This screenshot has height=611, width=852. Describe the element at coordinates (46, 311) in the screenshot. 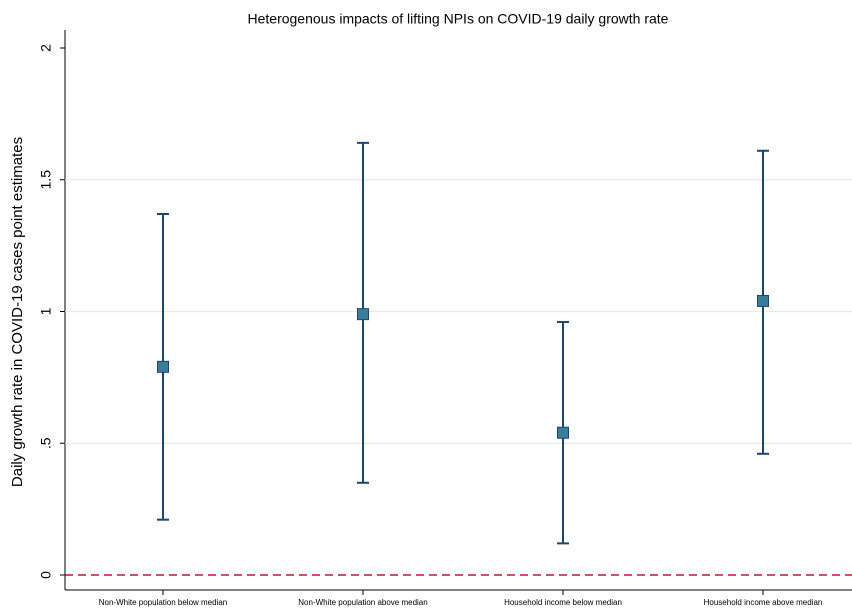

I see `y-tick-label: 1` at that location.